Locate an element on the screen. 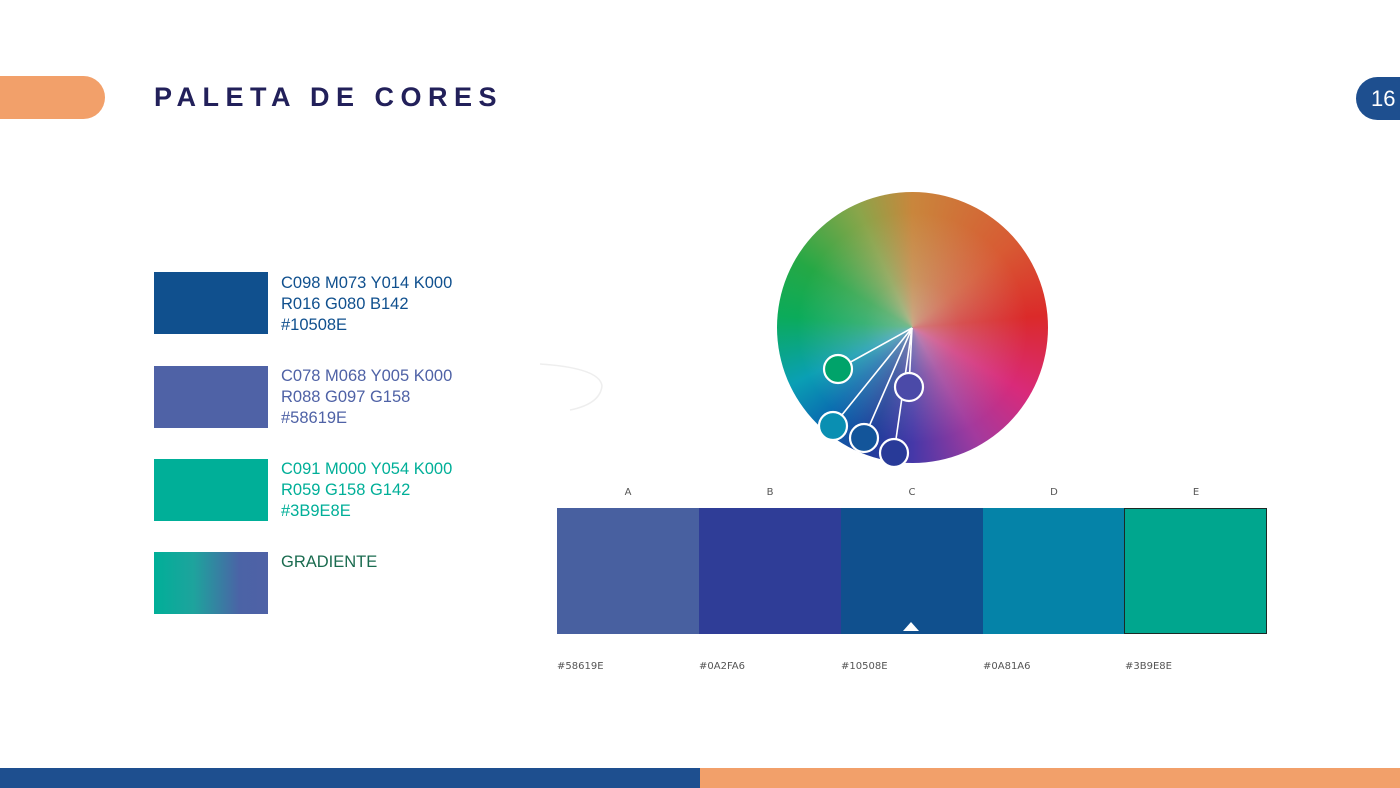  harmony-label-c: C is located at coordinates (912, 492).